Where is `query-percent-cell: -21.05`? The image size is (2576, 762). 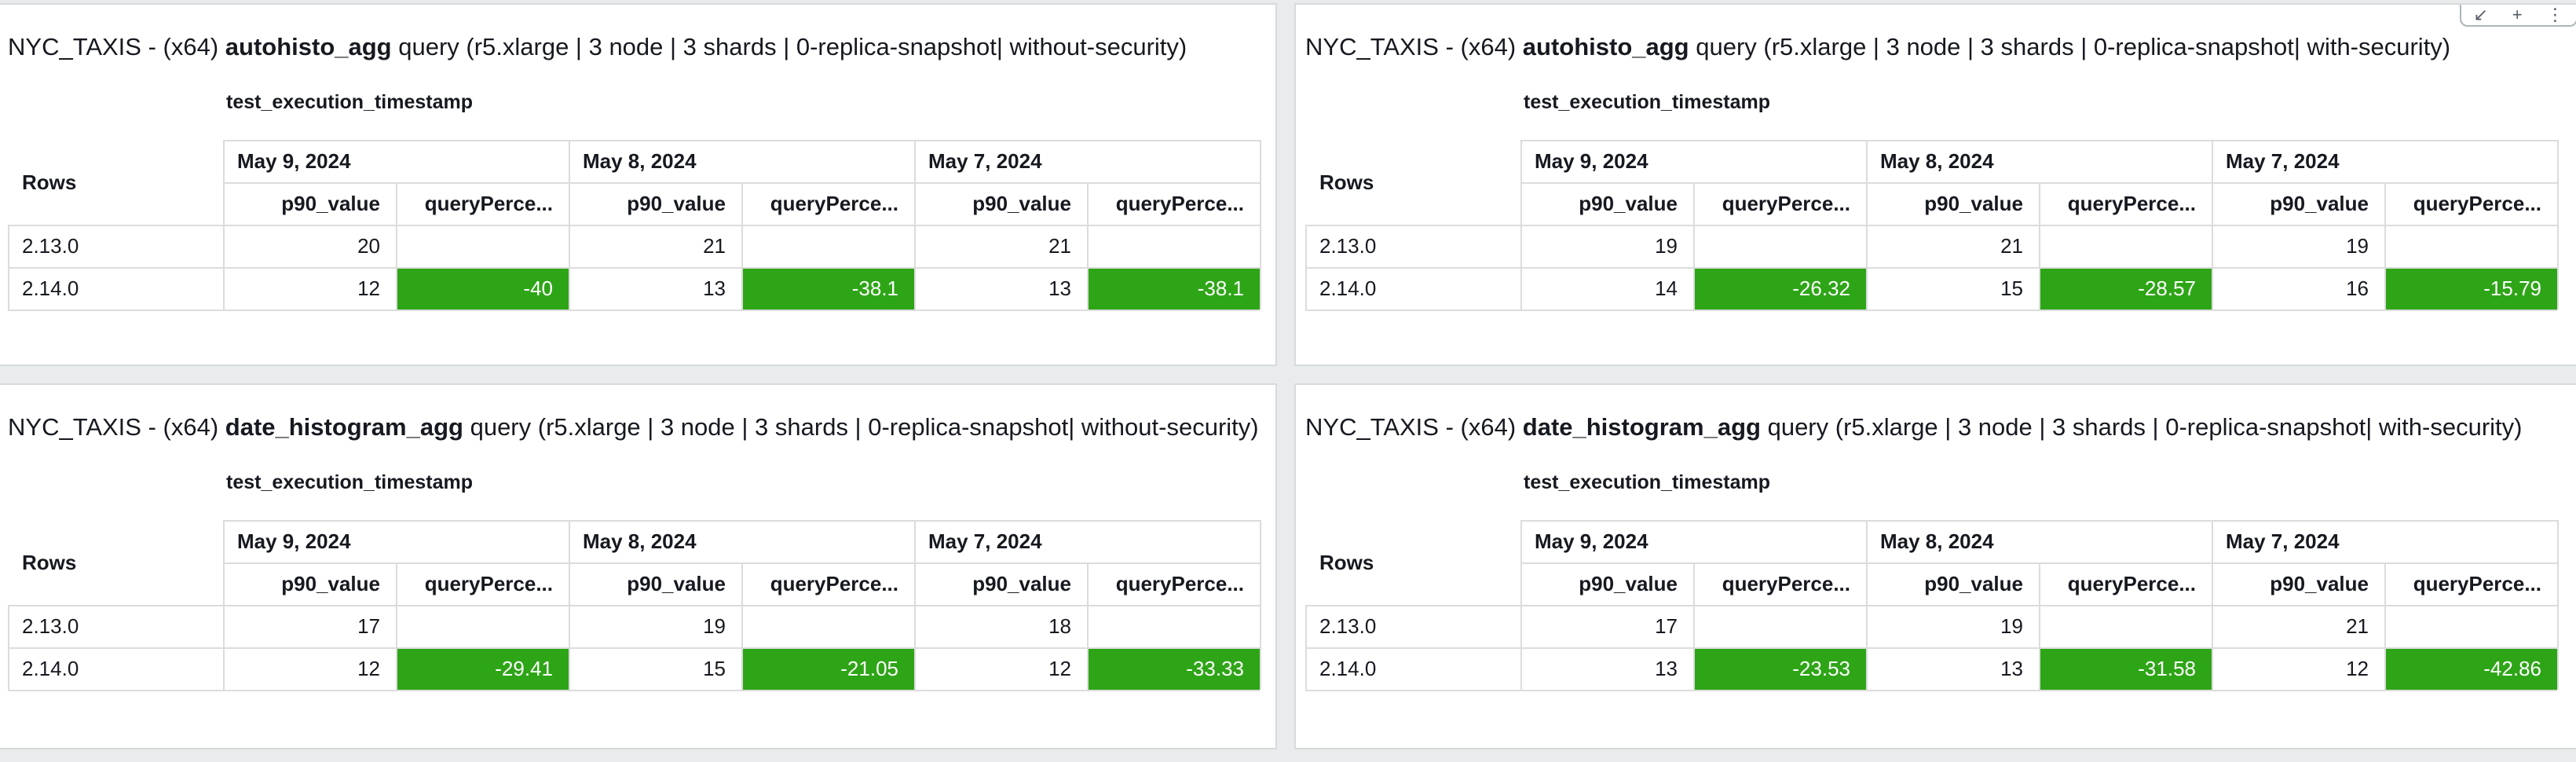 query-percent-cell: -21.05 is located at coordinates (828, 669).